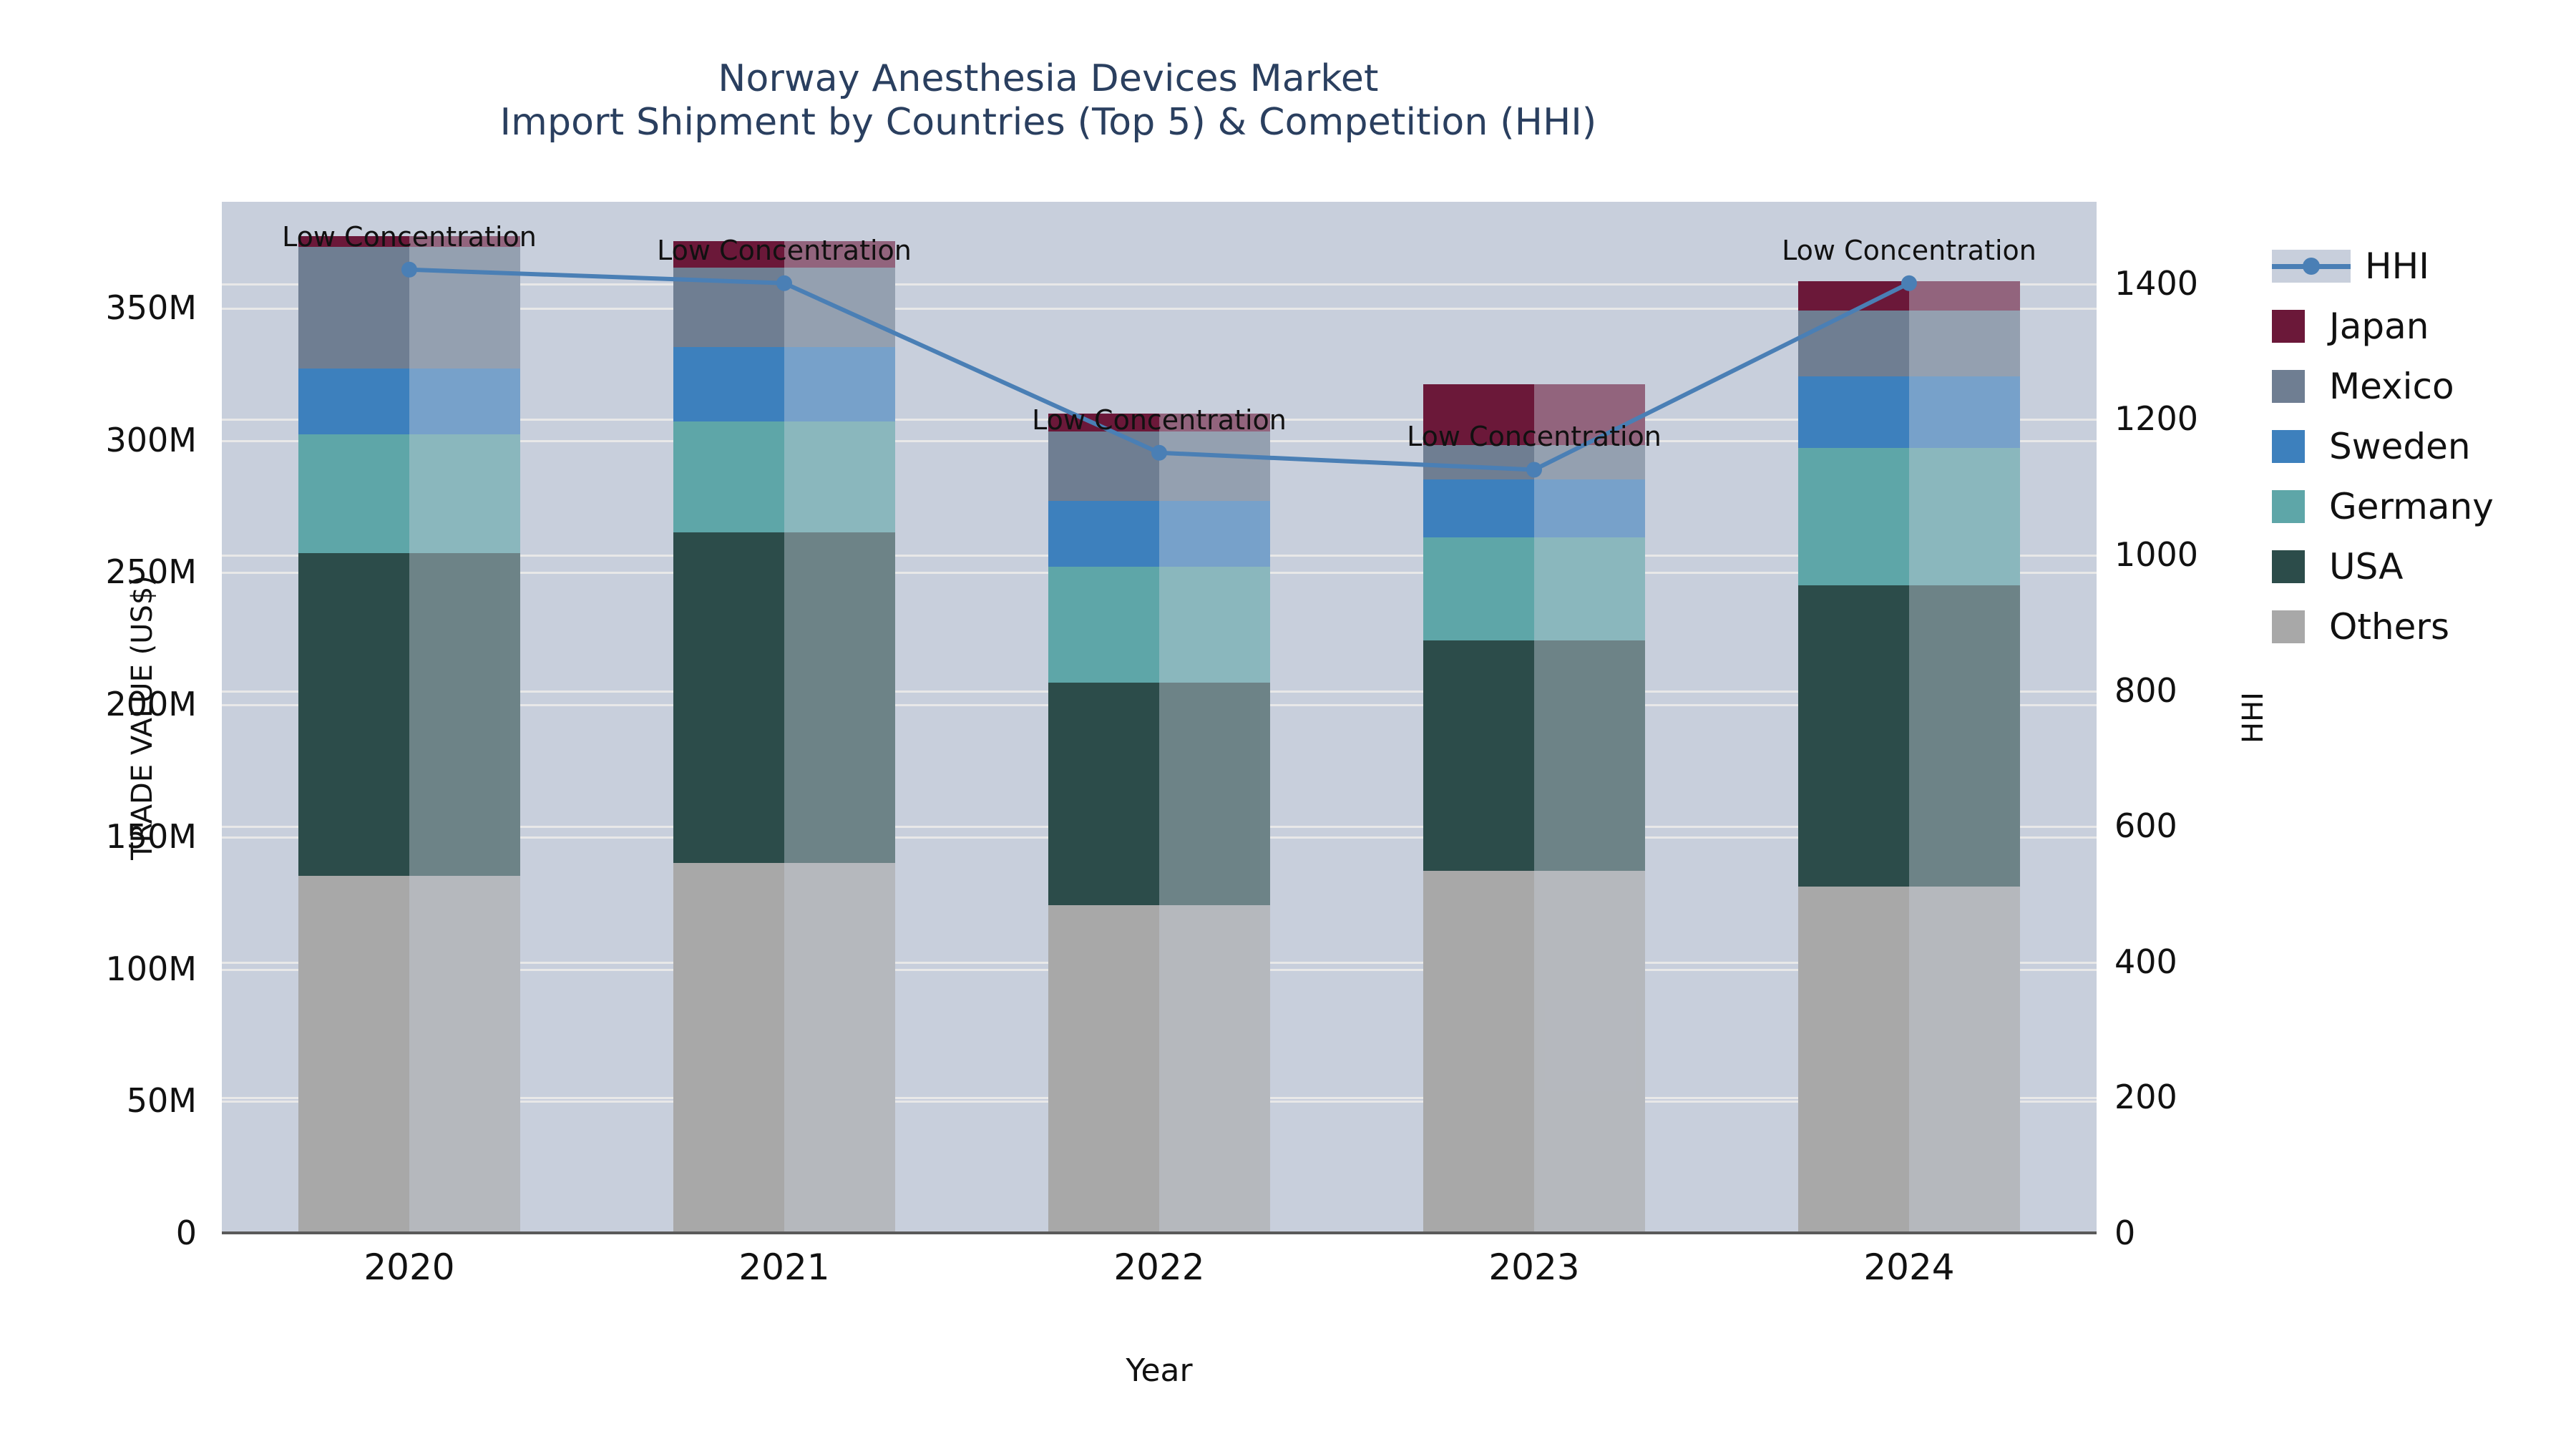  What do you see at coordinates (2156, 283) in the screenshot?
I see `y-axis-right-tick-label: 1400` at bounding box center [2156, 283].